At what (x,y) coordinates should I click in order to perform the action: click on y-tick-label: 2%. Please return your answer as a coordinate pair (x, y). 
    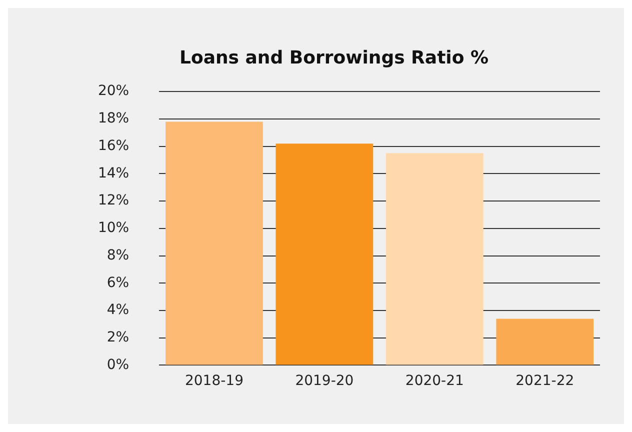
    Looking at the image, I should click on (118, 337).